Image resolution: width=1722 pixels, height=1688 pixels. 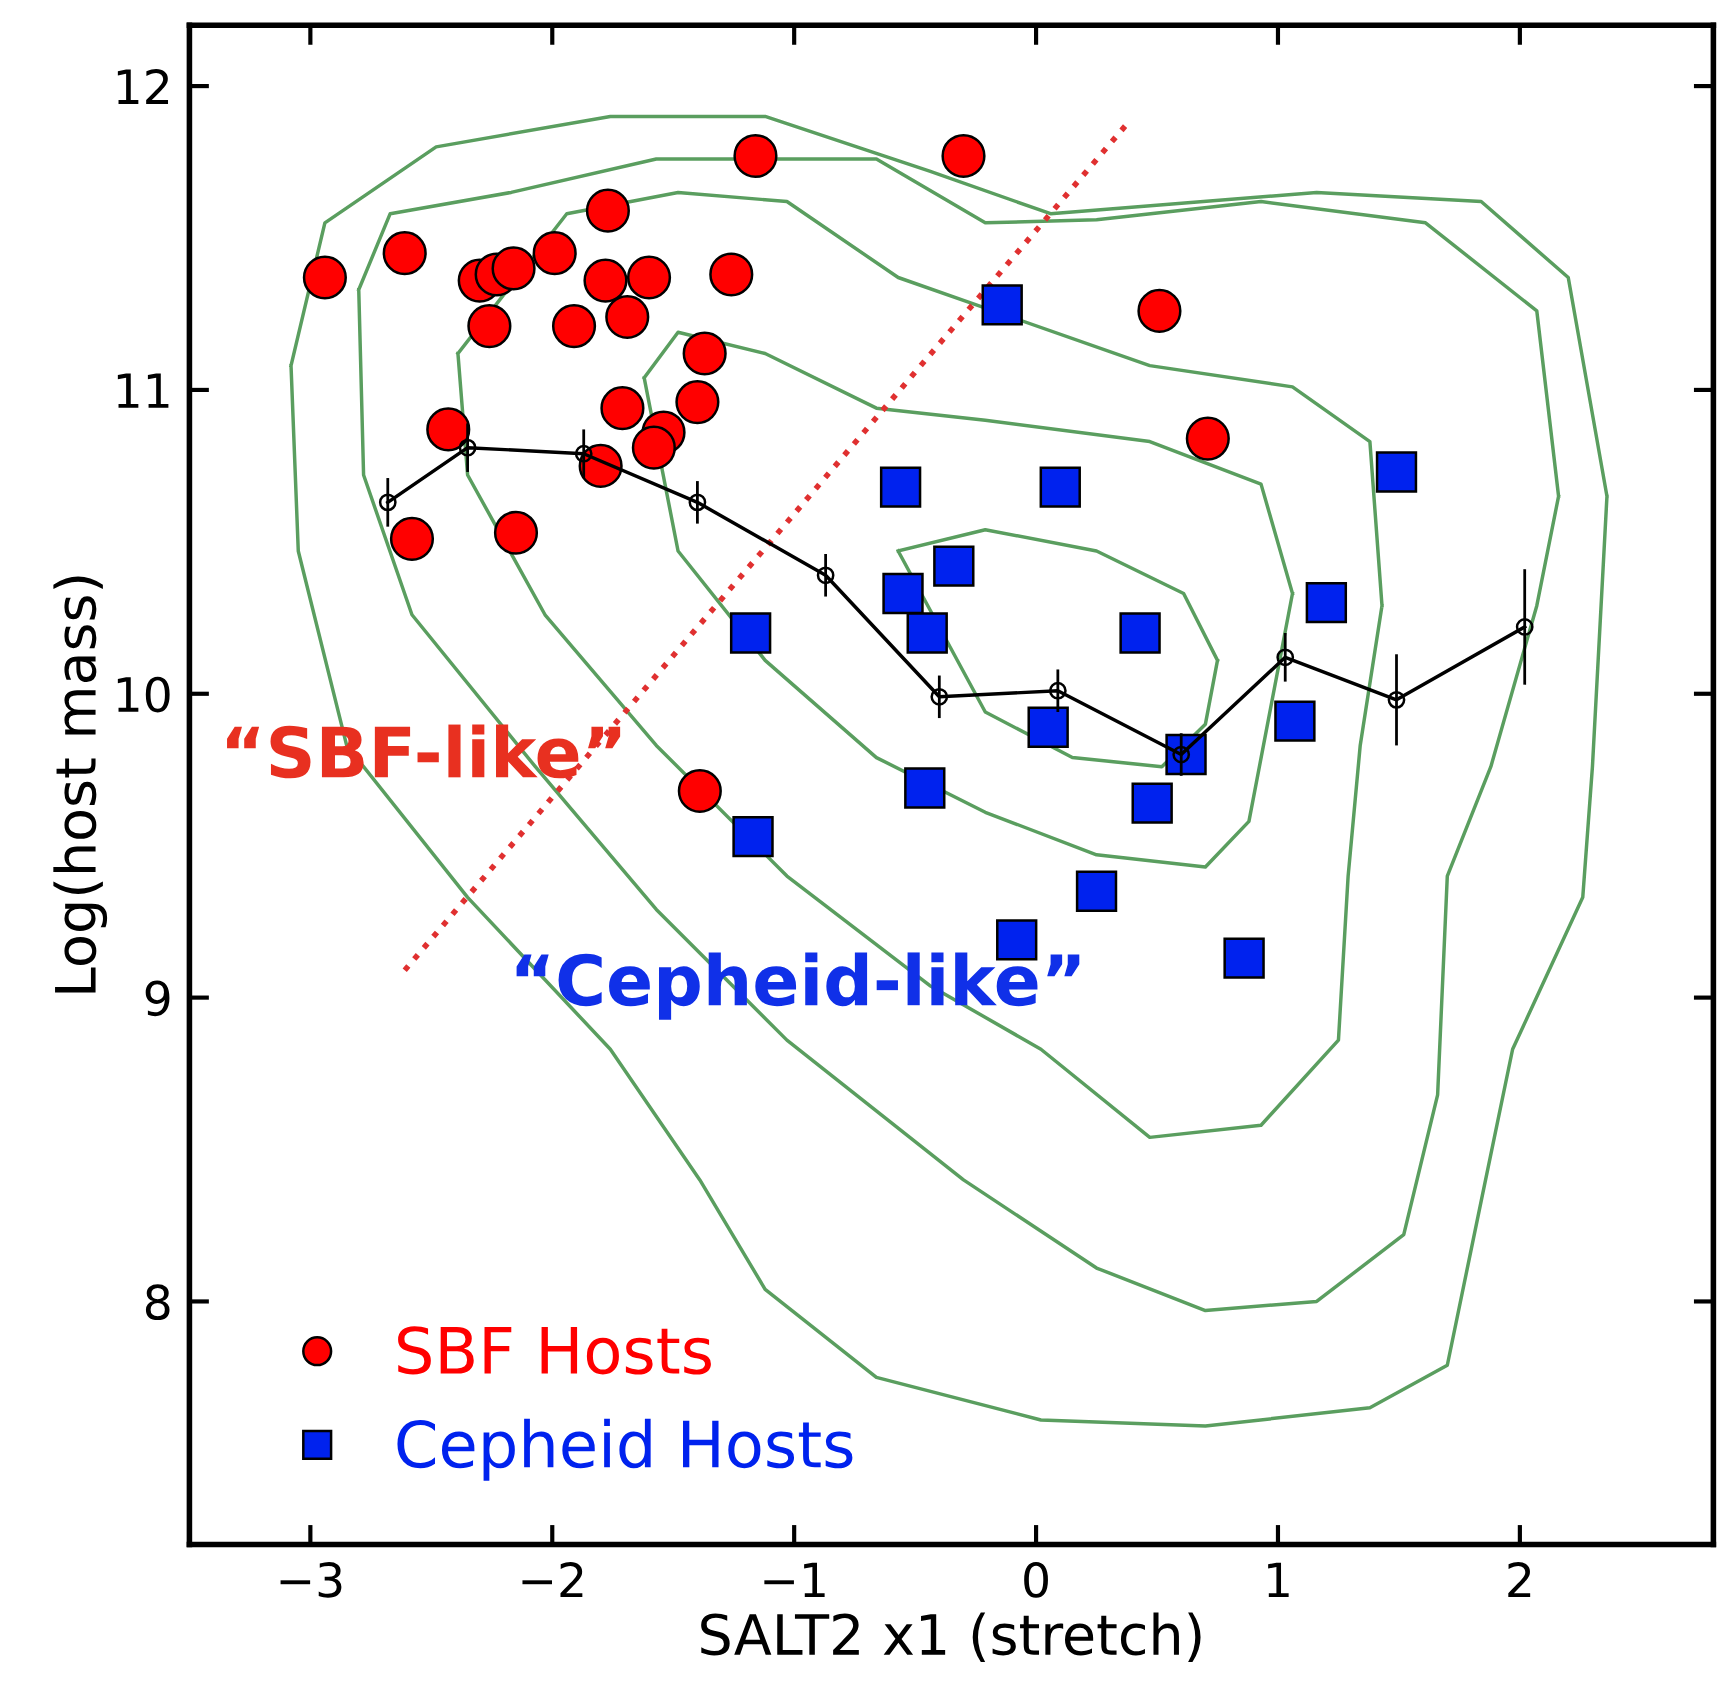 I want to click on legend-label: SBF Hosts, so click(x=554, y=1350).